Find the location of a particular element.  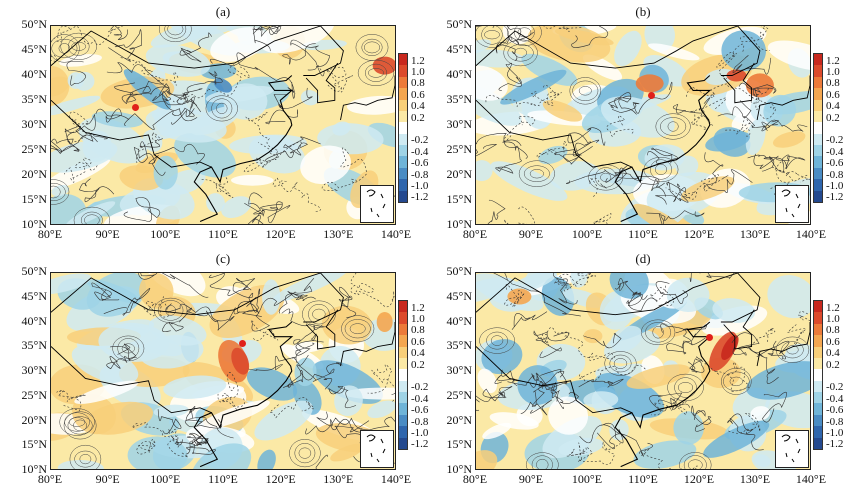

colorbar-label: -1.2 is located at coordinates (420, 444).